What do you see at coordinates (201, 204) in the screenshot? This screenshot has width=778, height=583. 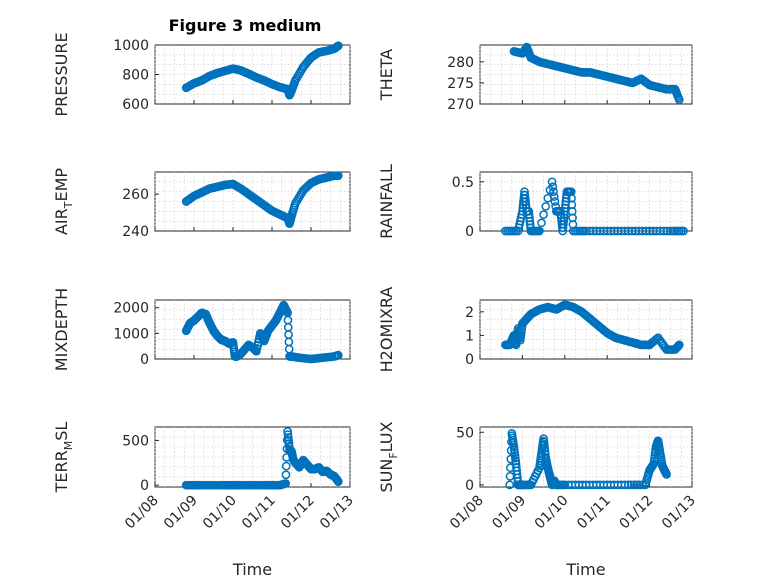 I see `panel-air-temp: 240 260 AIRTEMP` at bounding box center [201, 204].